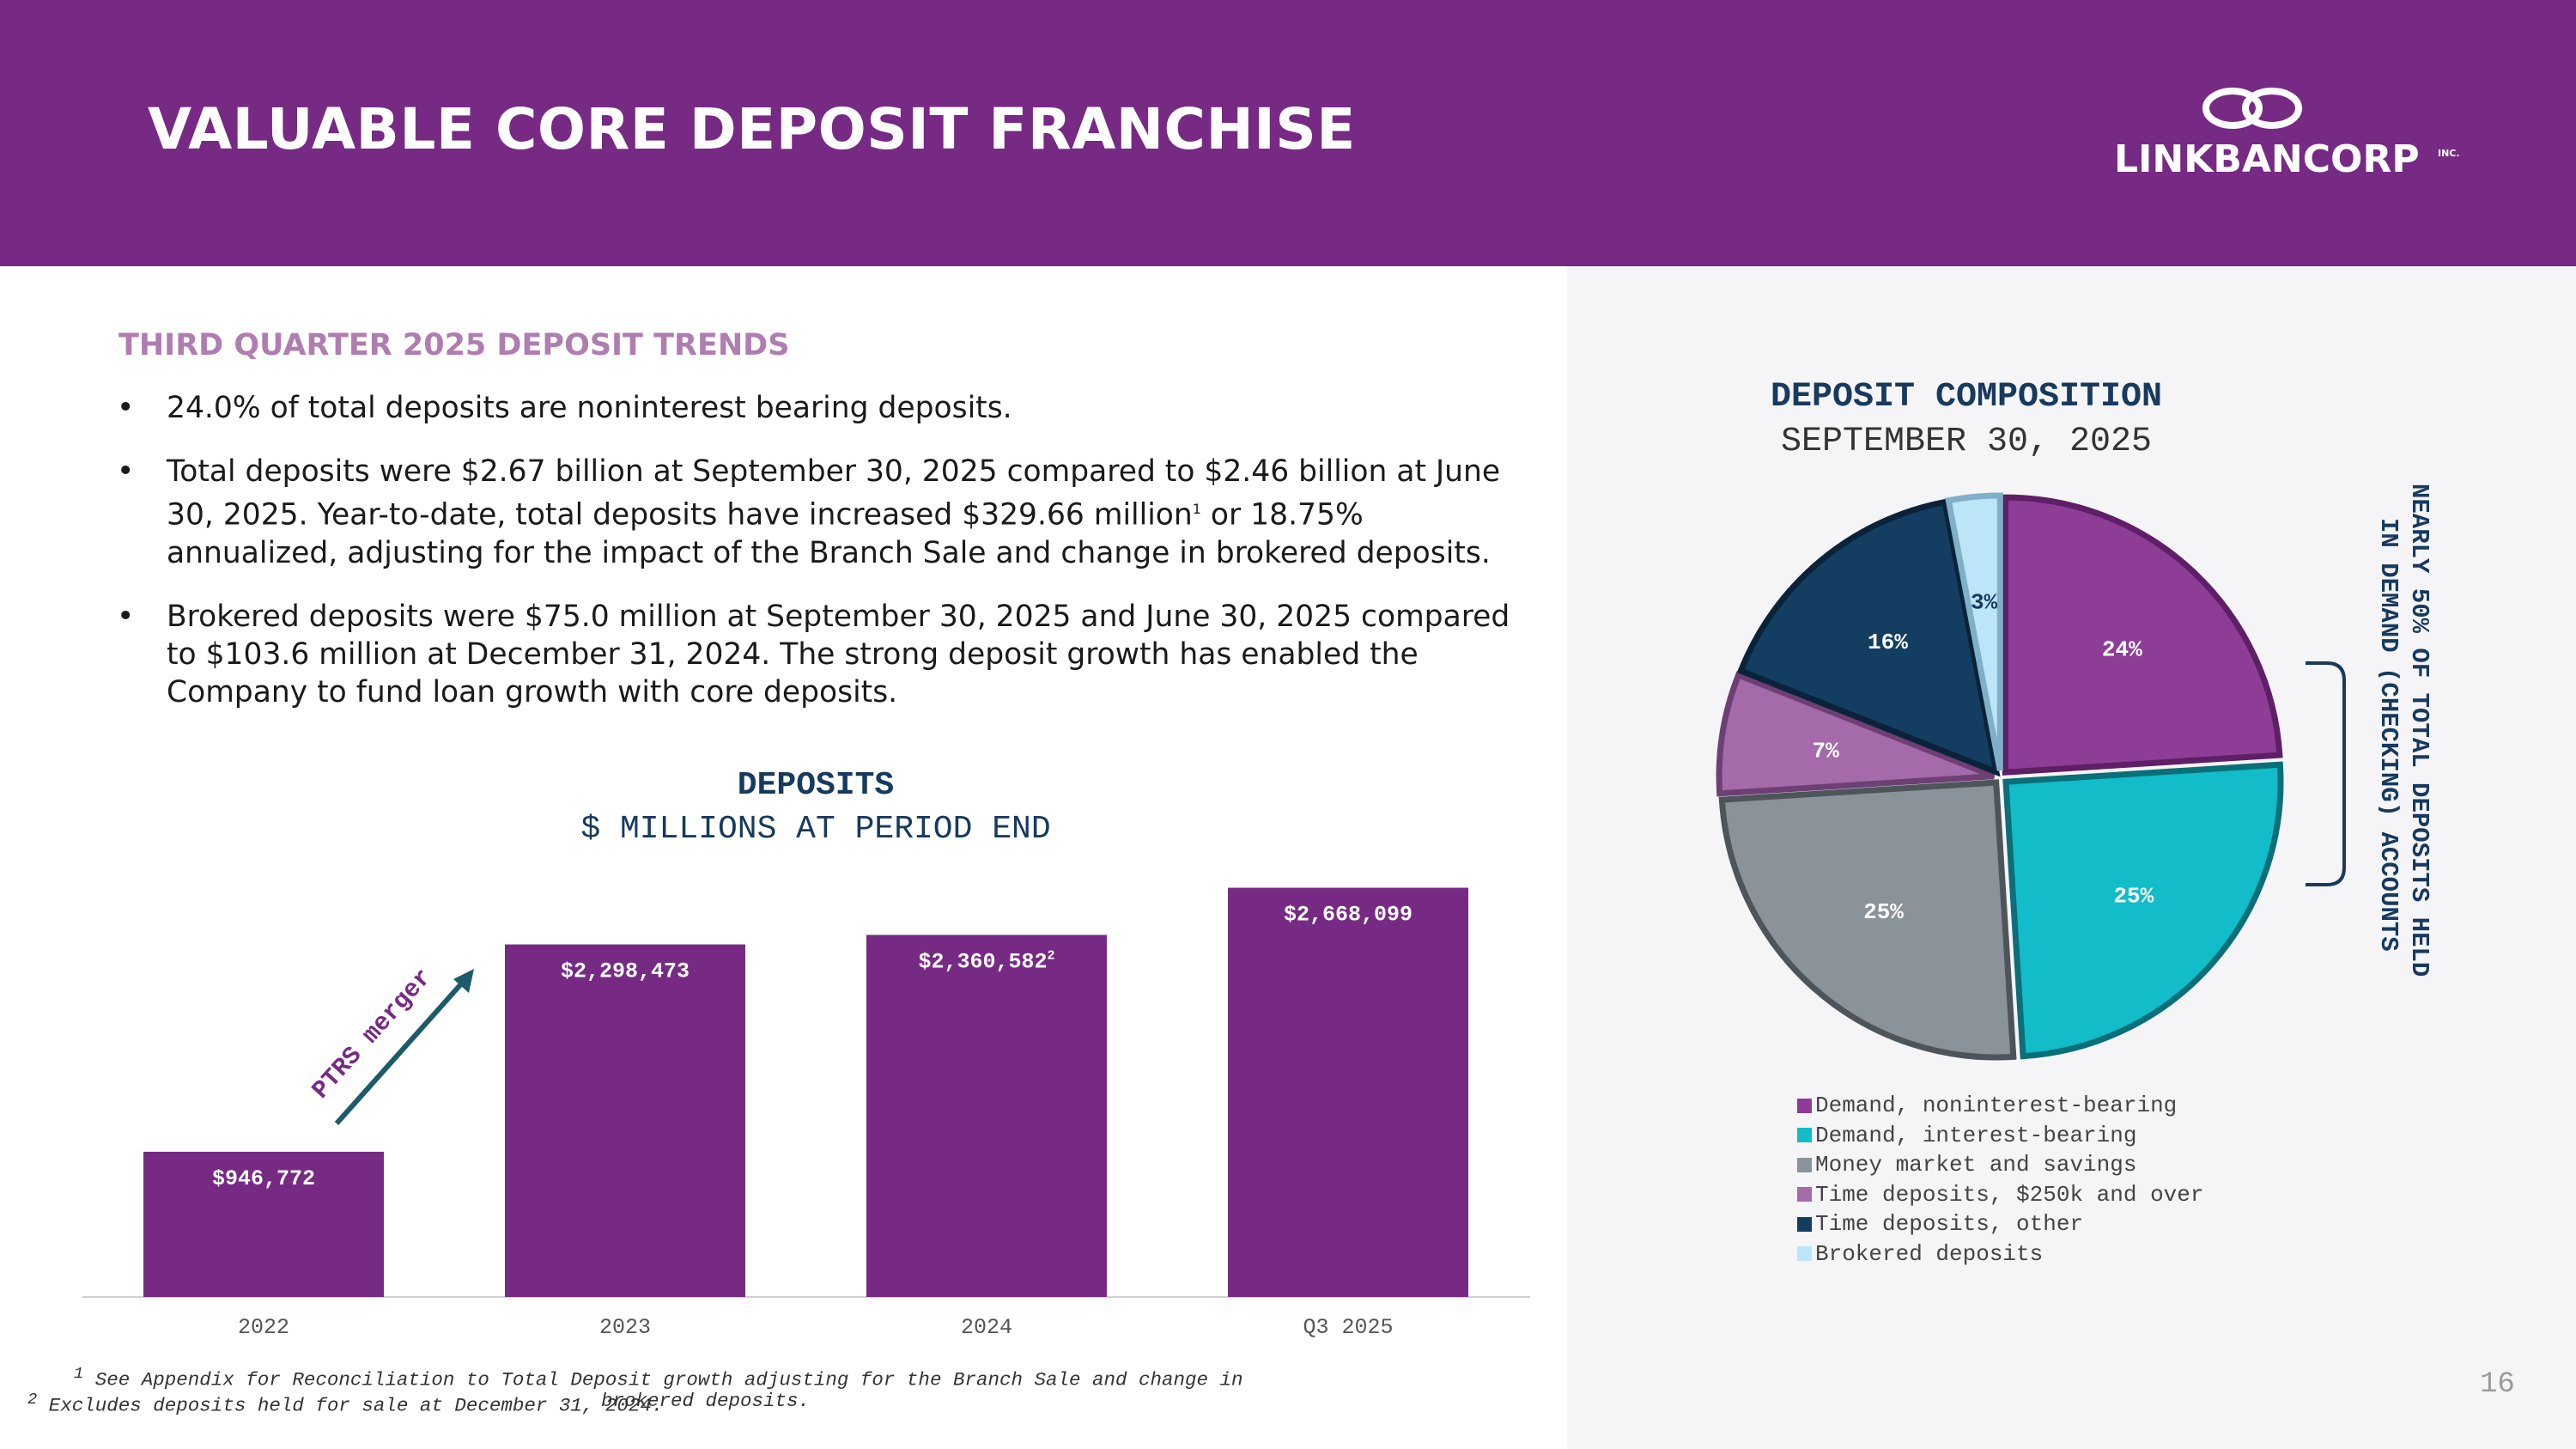 This screenshot has width=2576, height=1449. Describe the element at coordinates (752, 129) in the screenshot. I see `page-title: VALUABLE CORE DEPOSIT FRANCHISE` at that location.